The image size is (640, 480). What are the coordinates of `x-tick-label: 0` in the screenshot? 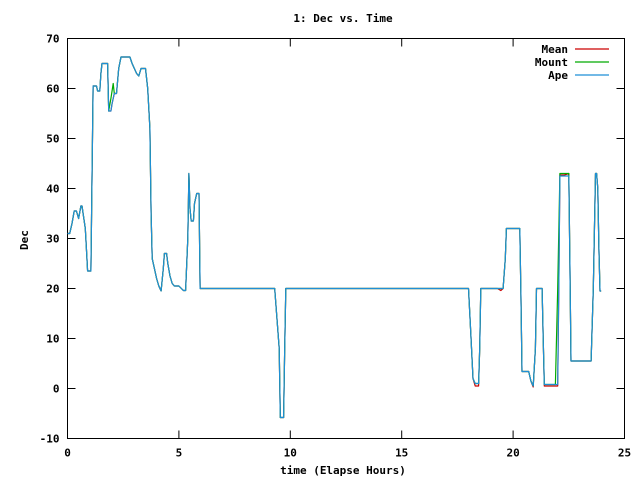 It's located at (67, 453).